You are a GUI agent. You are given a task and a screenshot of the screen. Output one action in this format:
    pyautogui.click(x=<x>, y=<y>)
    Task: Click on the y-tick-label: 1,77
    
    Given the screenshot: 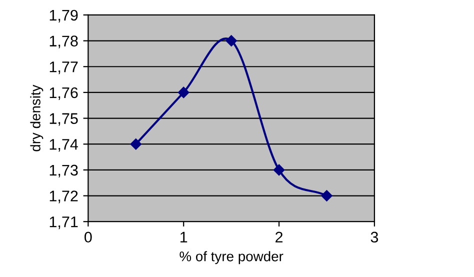 What is the action you would take?
    pyautogui.click(x=64, y=68)
    